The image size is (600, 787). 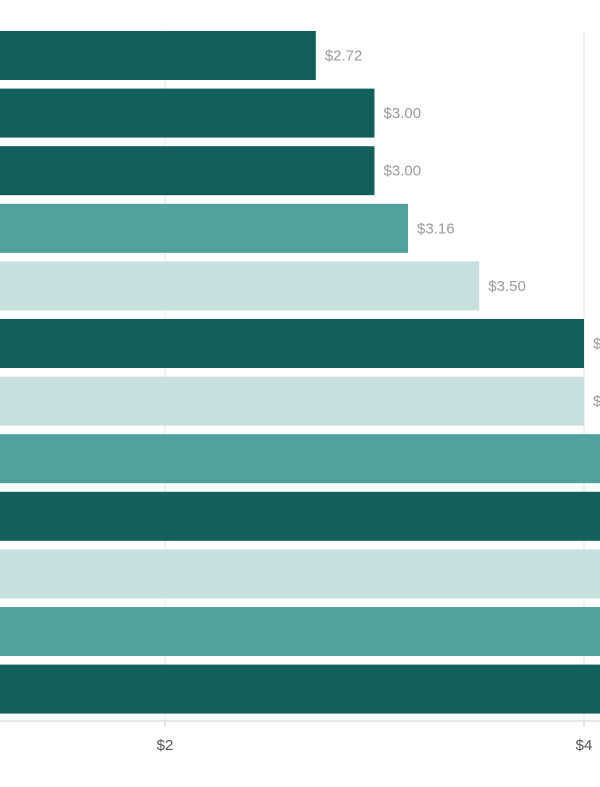 What do you see at coordinates (436, 228) in the screenshot?
I see `bar-value-label: $3.16` at bounding box center [436, 228].